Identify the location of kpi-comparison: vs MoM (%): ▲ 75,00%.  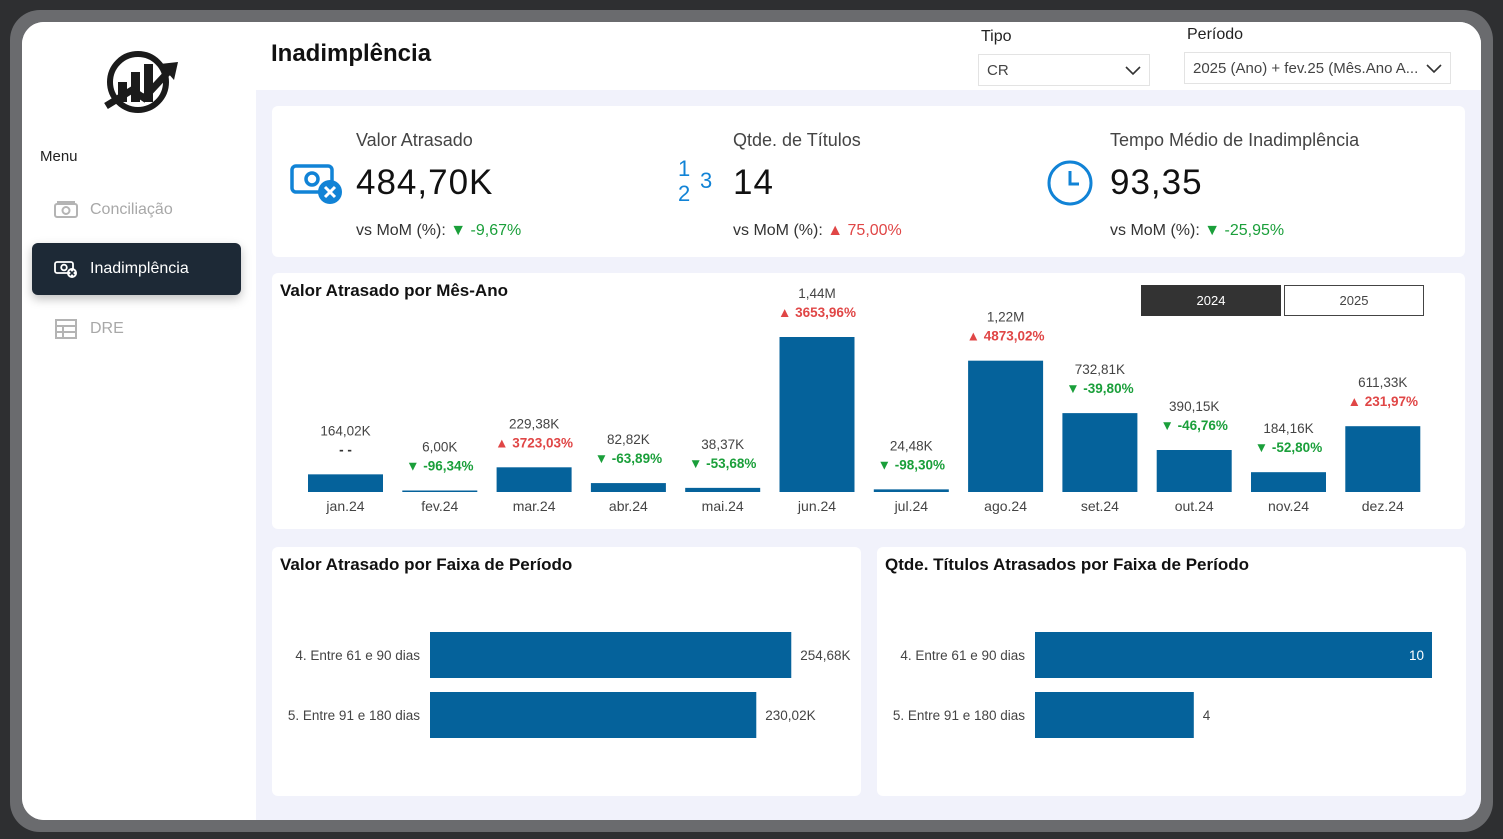
(817, 231).